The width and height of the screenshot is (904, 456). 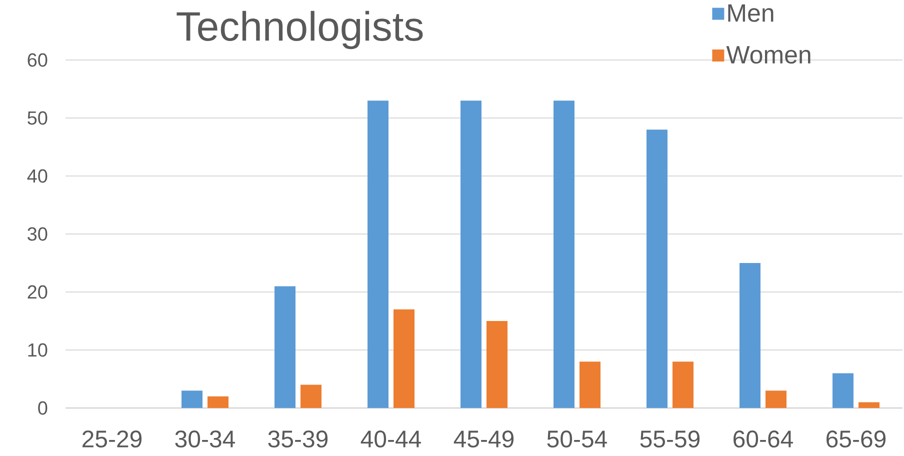 What do you see at coordinates (670, 439) in the screenshot?
I see `x-tick-label: 55-59` at bounding box center [670, 439].